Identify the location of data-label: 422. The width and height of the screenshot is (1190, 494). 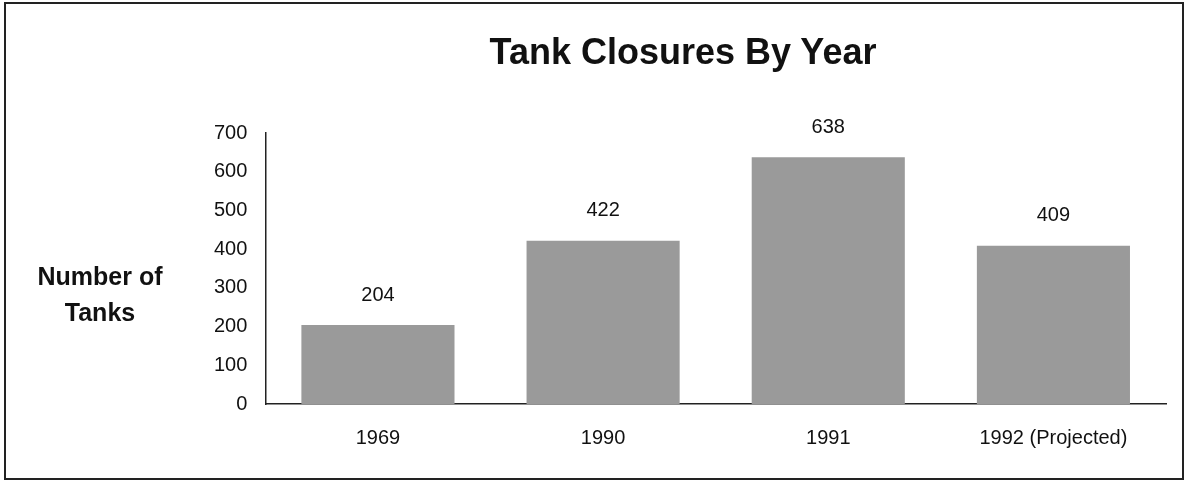
(603, 209).